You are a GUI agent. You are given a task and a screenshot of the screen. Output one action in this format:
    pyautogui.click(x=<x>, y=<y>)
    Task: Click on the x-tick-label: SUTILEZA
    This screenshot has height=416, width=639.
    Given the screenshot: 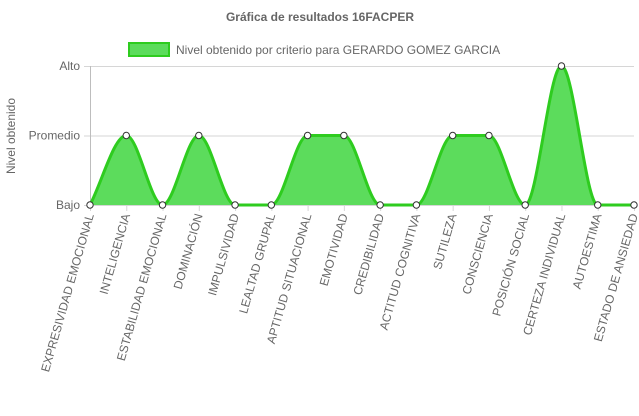 What is the action you would take?
    pyautogui.click(x=444, y=241)
    